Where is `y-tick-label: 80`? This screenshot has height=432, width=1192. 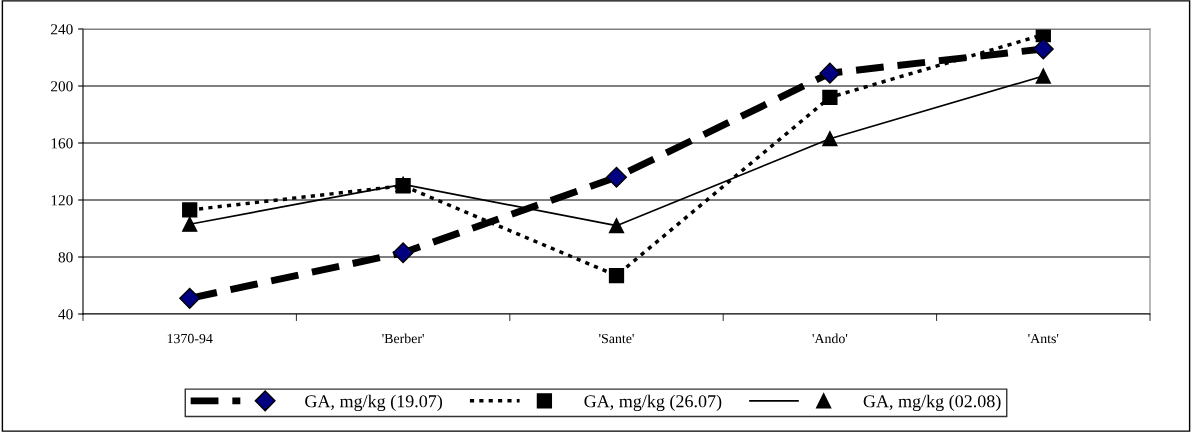 y-tick-label: 80 is located at coordinates (65, 257).